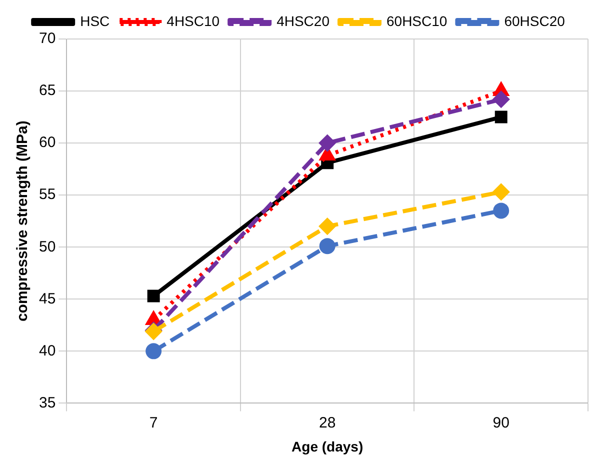 The width and height of the screenshot is (608, 465). What do you see at coordinates (23, 221) in the screenshot?
I see `y-axis-title: compressive strength (MPa)` at bounding box center [23, 221].